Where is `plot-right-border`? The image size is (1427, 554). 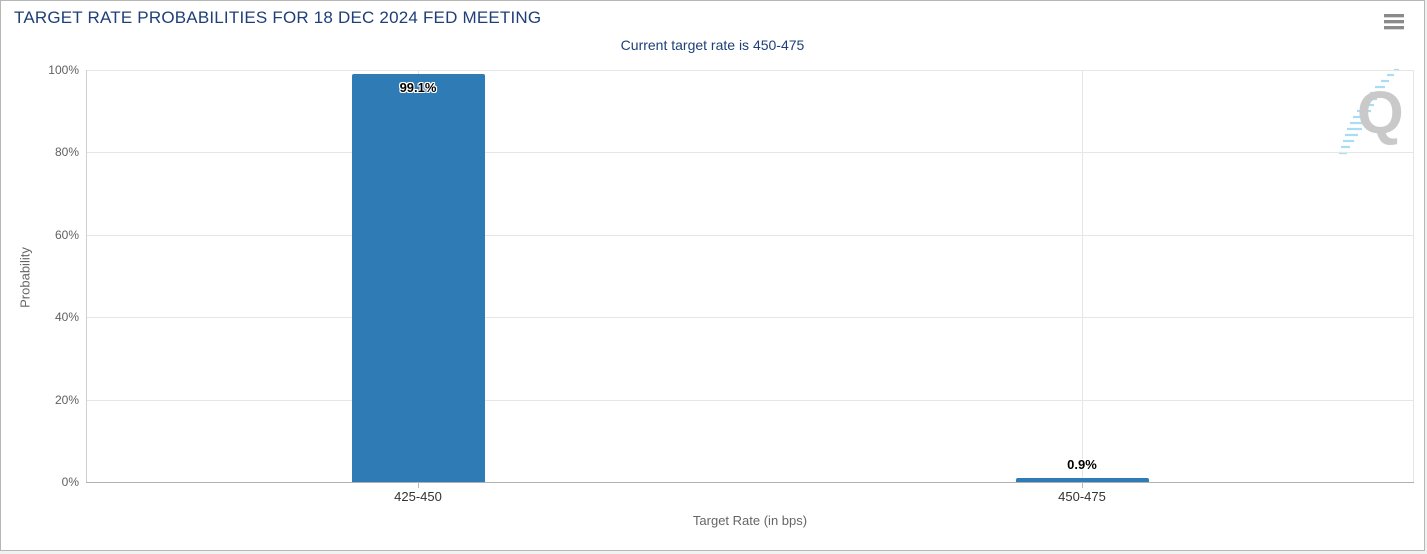 plot-right-border is located at coordinates (1413, 276).